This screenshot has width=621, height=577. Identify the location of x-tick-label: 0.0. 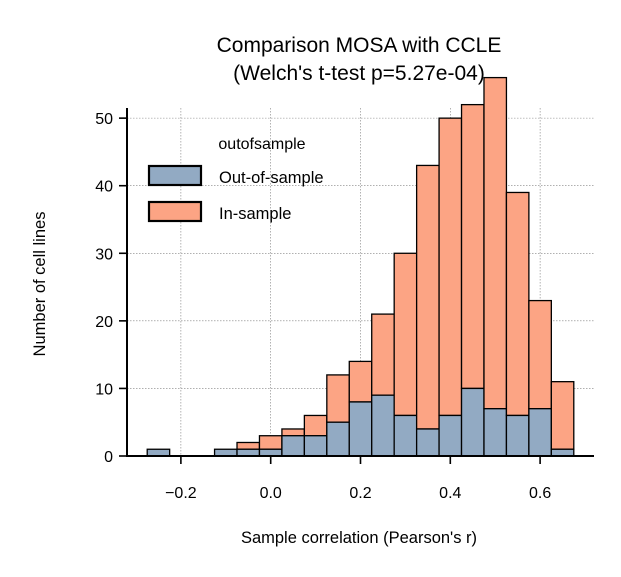
(271, 493).